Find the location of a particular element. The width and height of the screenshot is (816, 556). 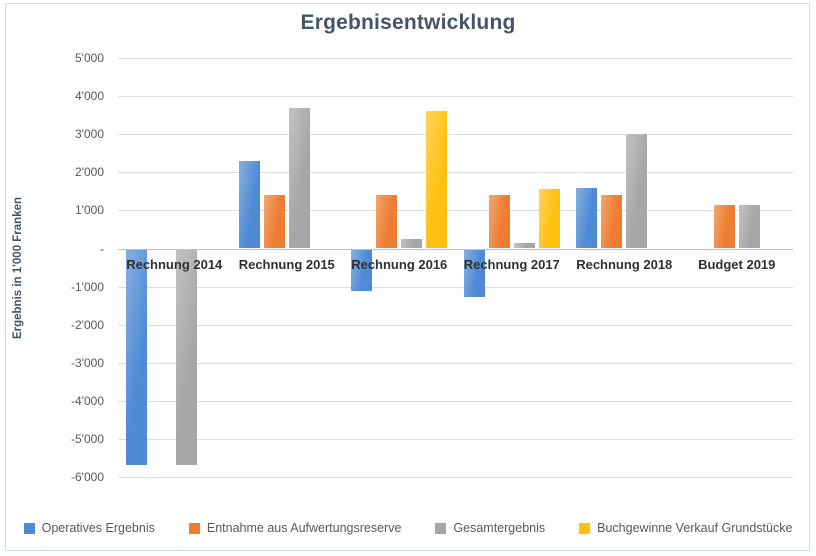

x-axis-zero-line is located at coordinates (455, 249).